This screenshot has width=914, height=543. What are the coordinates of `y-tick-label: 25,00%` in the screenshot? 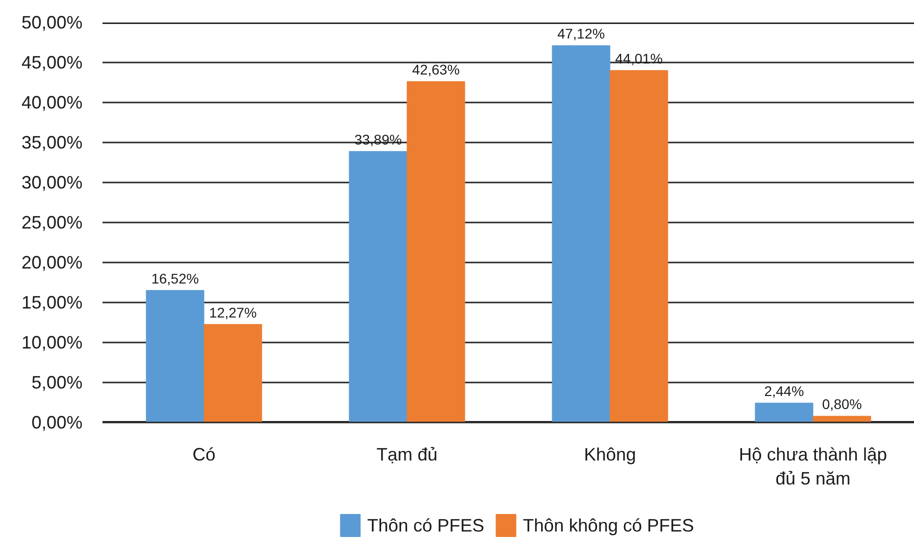 It's located at (52, 222).